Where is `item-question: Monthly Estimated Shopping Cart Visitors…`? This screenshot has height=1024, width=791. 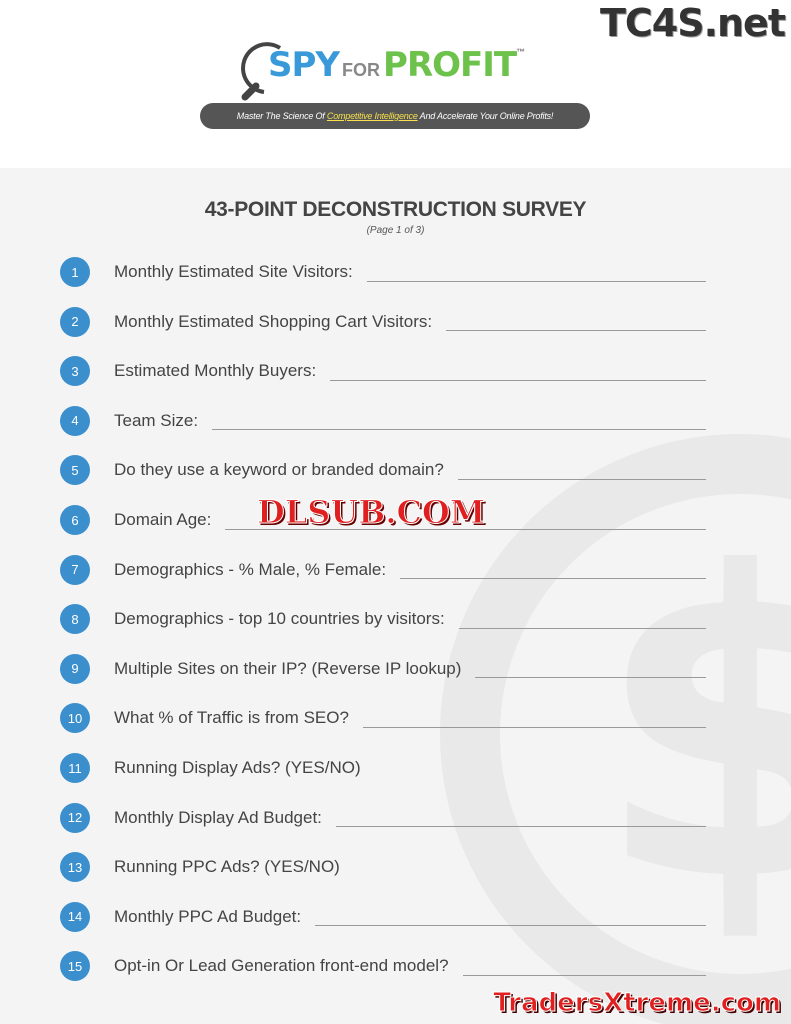 item-question: Monthly Estimated Shopping Cart Visitors… is located at coordinates (273, 321).